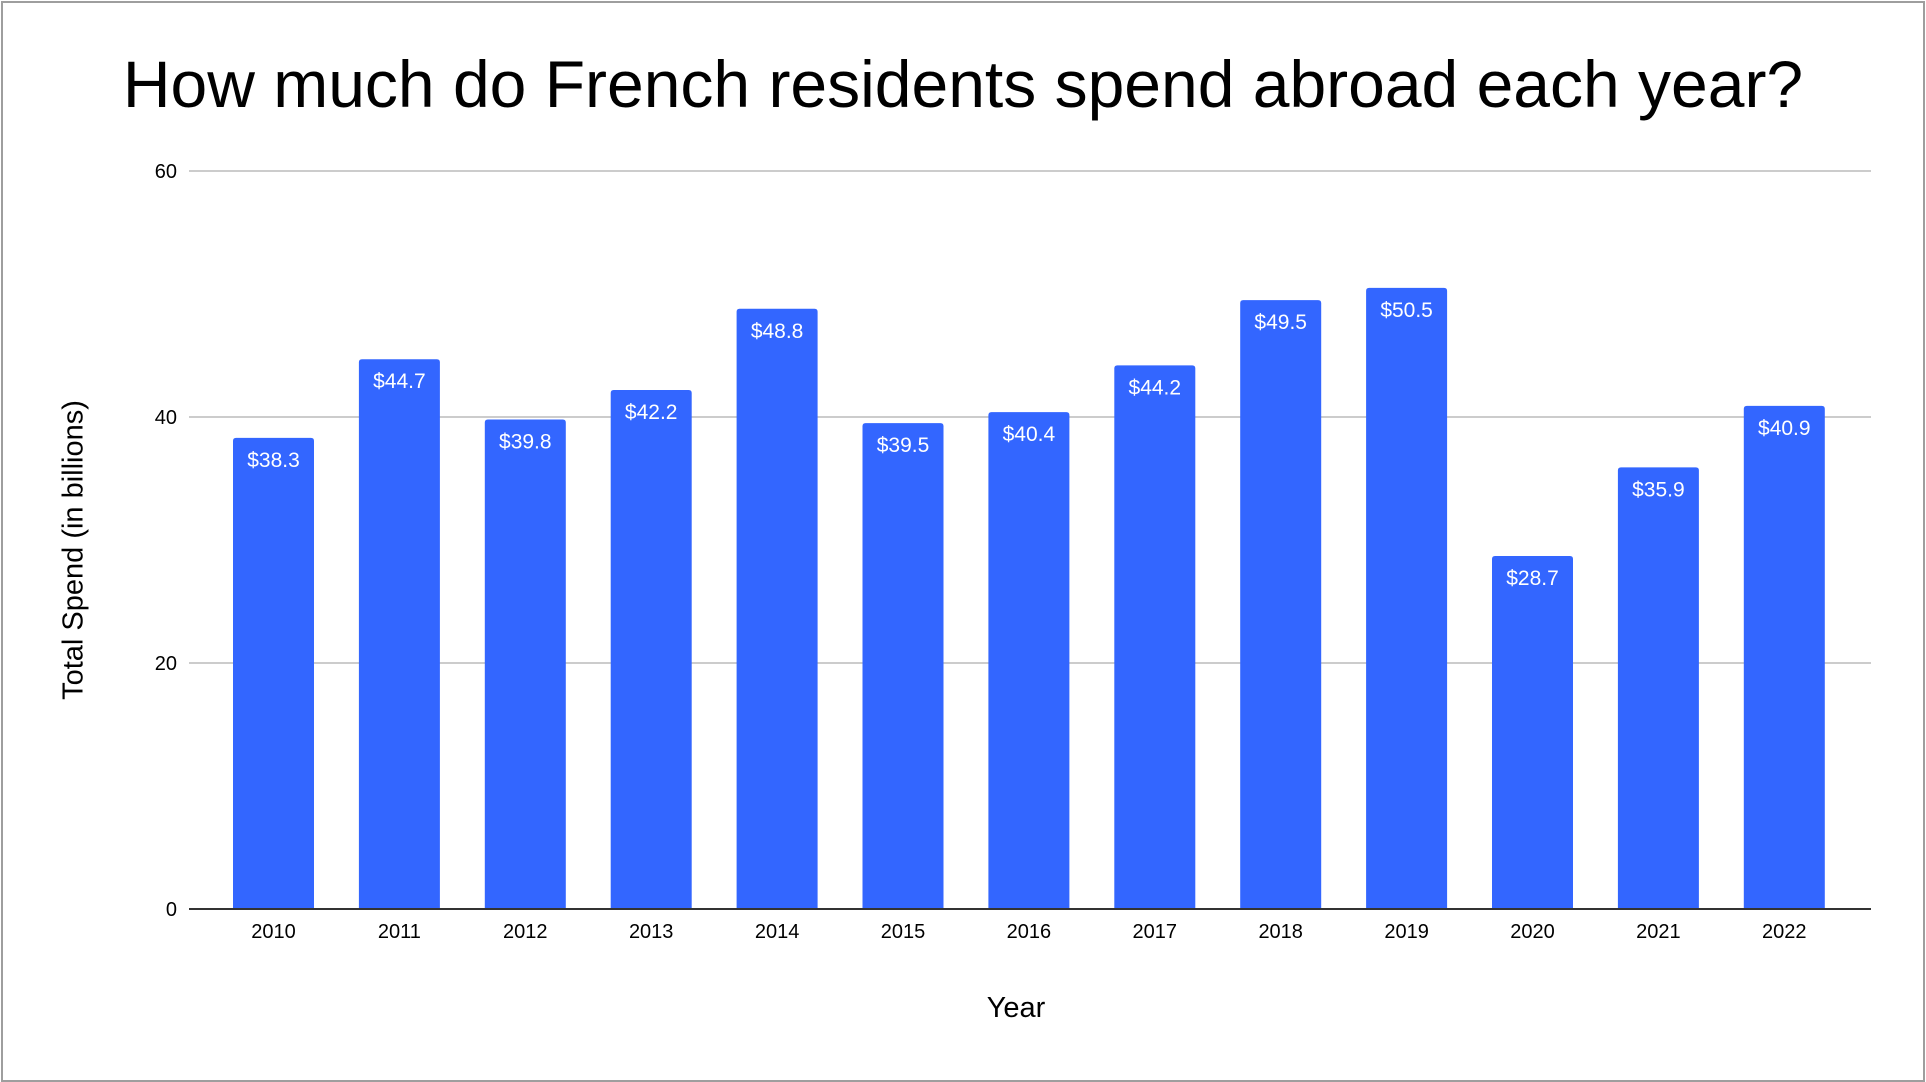 This screenshot has height=1082, width=1926. I want to click on x-tick-label: 2012, so click(525, 932).